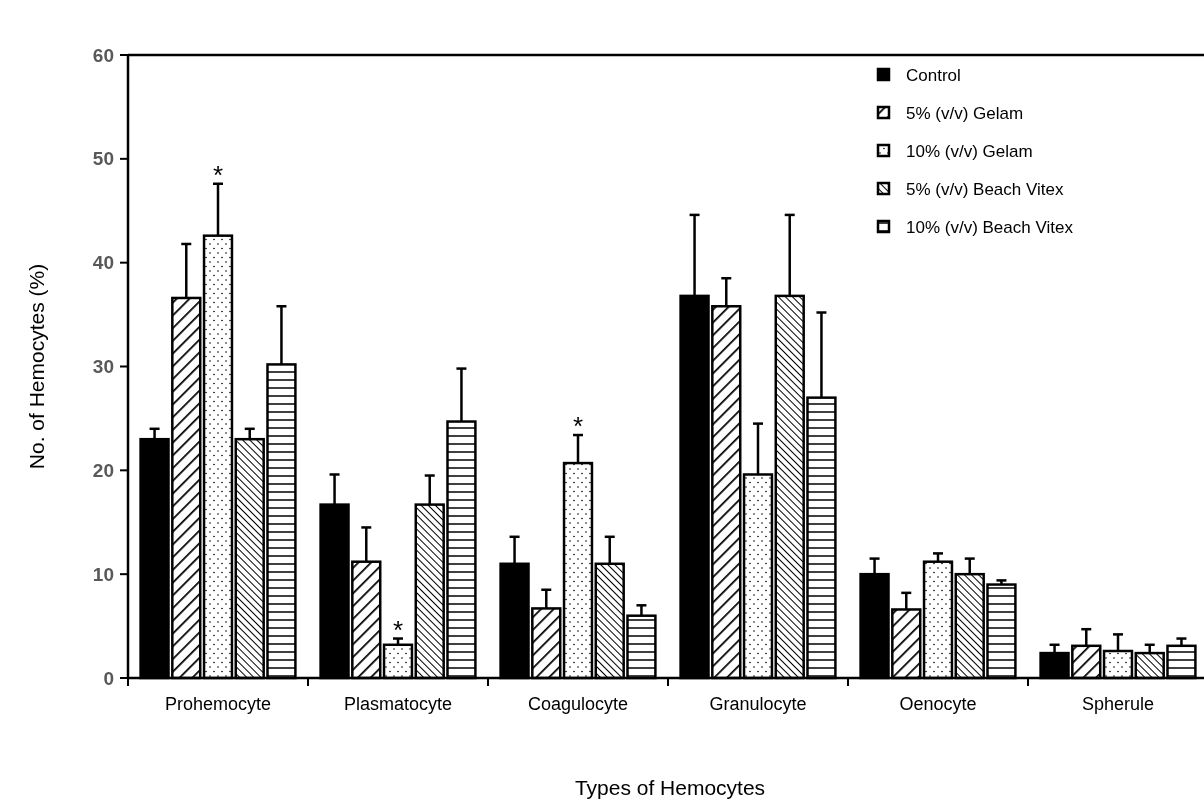 The width and height of the screenshot is (1204, 803). What do you see at coordinates (103, 367) in the screenshot?
I see `y-tick-label: 30` at bounding box center [103, 367].